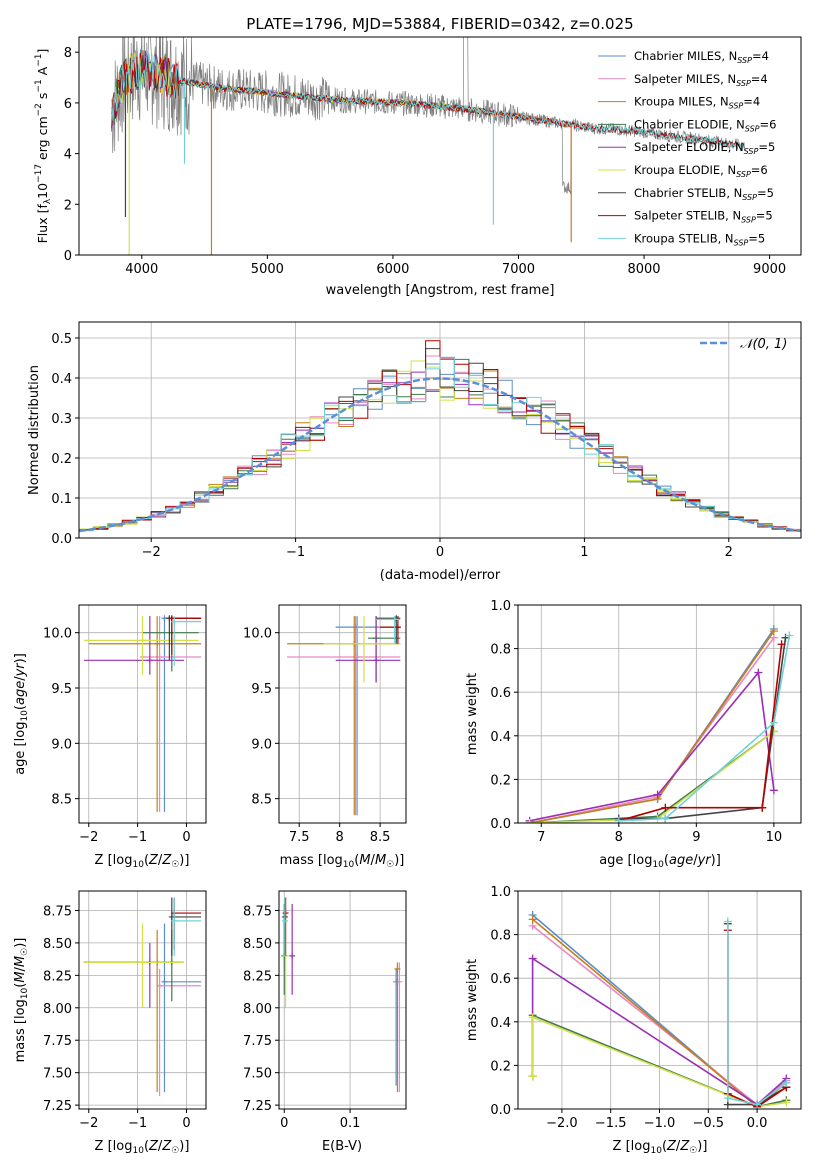  Describe the element at coordinates (380, 837) in the screenshot. I see `x-tick-label: 8.5` at that location.